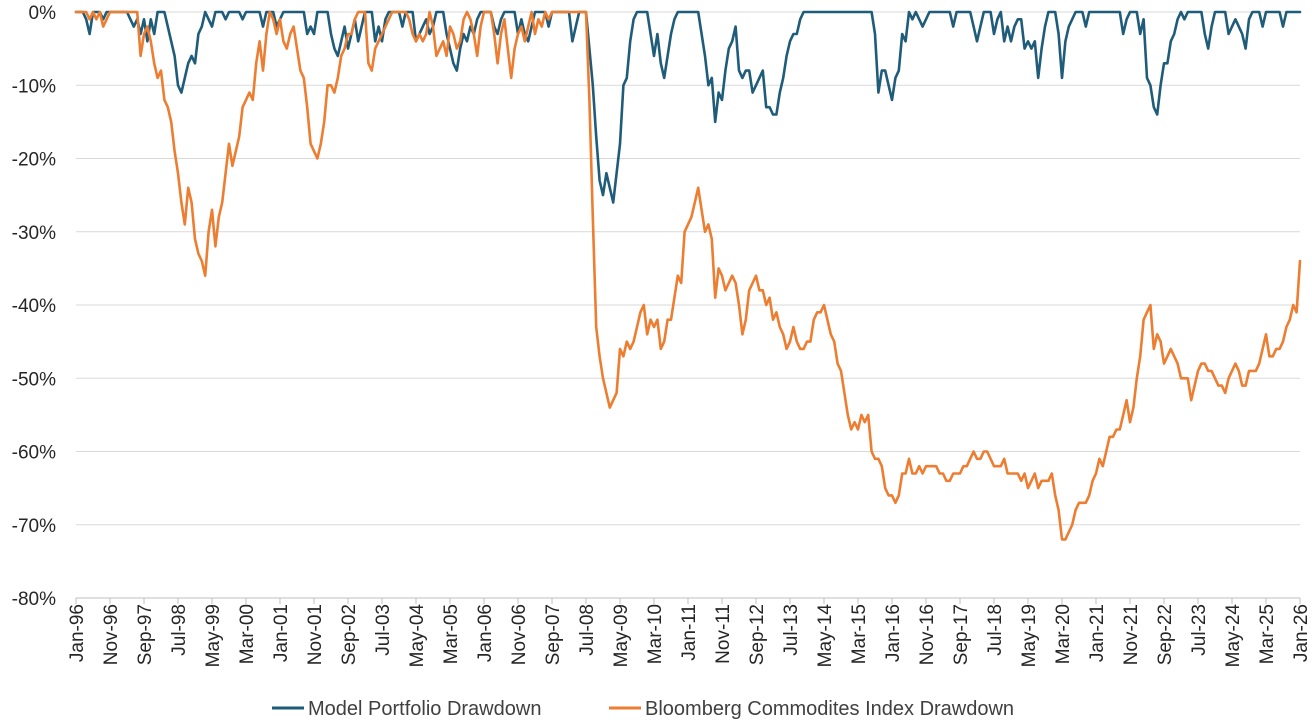 The width and height of the screenshot is (1312, 723). I want to click on x-tick-label: Mar-15, so click(859, 634).